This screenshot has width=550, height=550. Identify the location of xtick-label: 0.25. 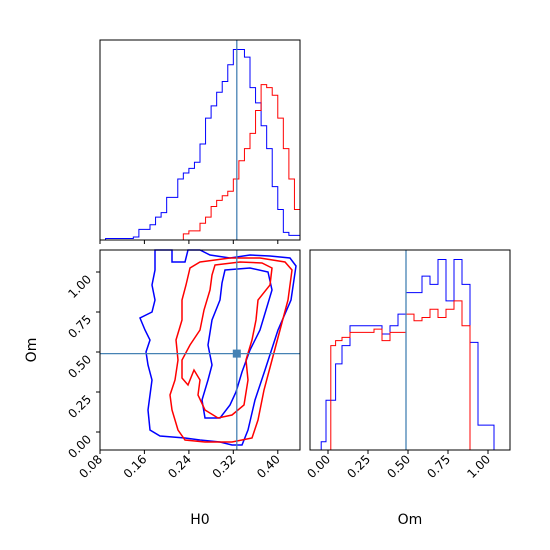
(358, 466).